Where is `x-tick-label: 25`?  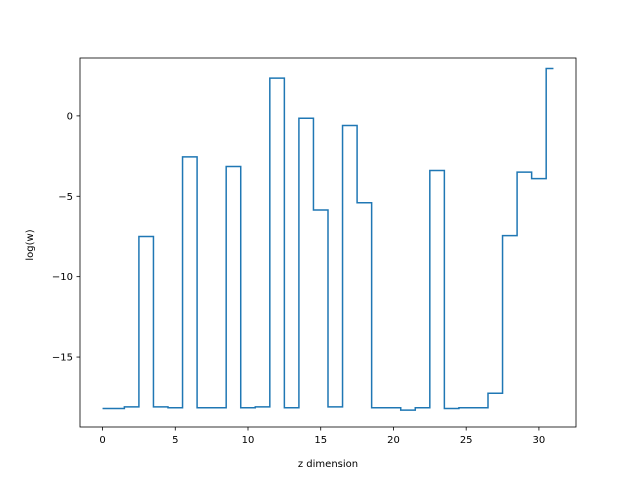 x-tick-label: 25 is located at coordinates (466, 440).